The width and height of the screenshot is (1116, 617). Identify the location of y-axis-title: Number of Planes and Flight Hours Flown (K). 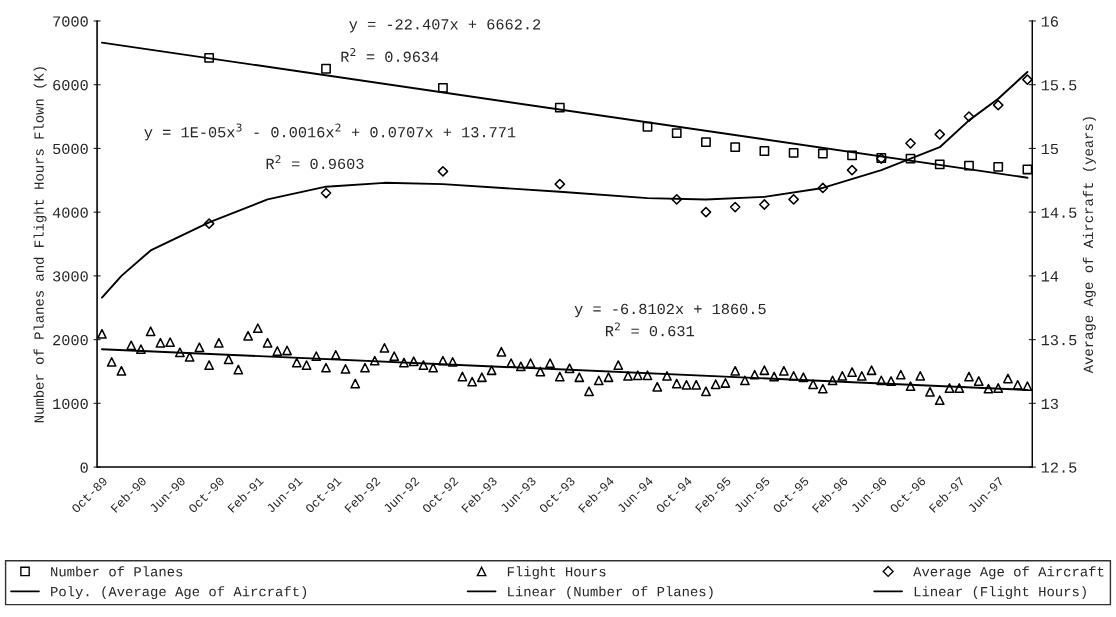
(40, 245).